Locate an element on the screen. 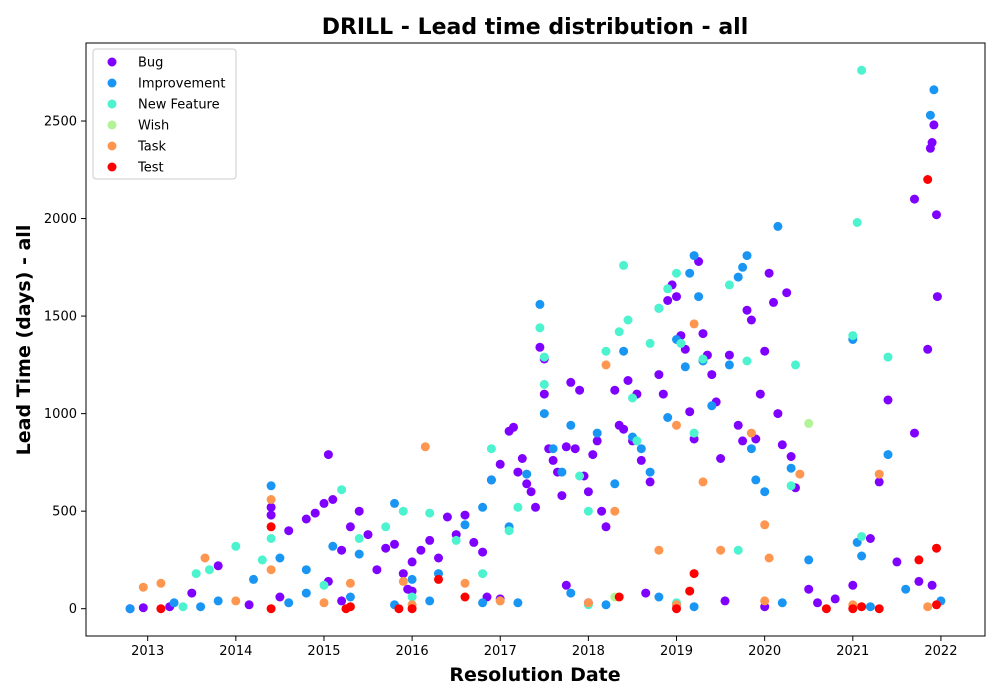 This screenshot has width=1000, height=700. x-tick-label: 2021 is located at coordinates (852, 651).